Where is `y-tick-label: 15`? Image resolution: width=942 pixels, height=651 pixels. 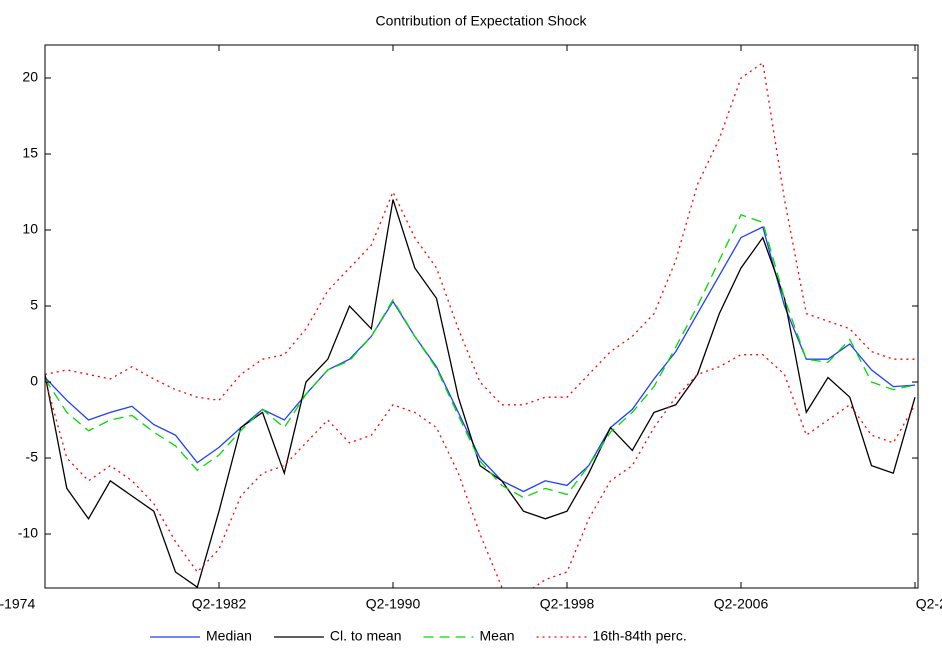 y-tick-label: 15 is located at coordinates (30, 153).